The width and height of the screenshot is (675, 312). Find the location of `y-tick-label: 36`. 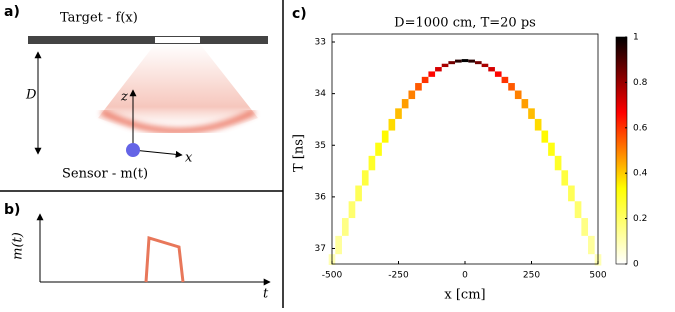

y-tick-label: 36 is located at coordinates (321, 197).